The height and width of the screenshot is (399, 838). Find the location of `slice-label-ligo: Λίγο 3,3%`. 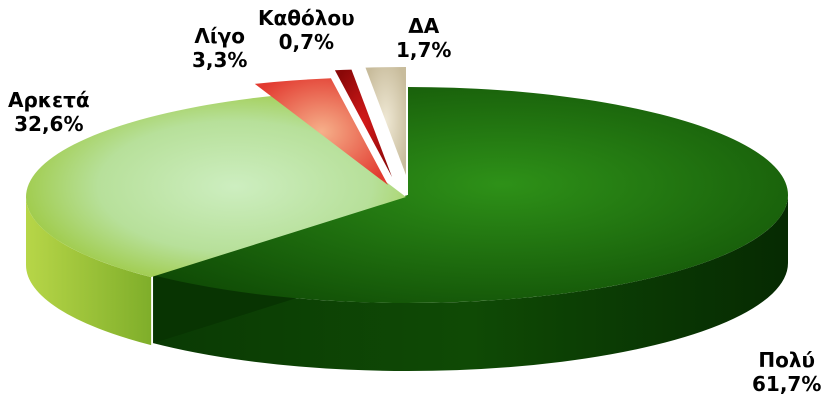

slice-label-ligo: Λίγο 3,3% is located at coordinates (219, 48).